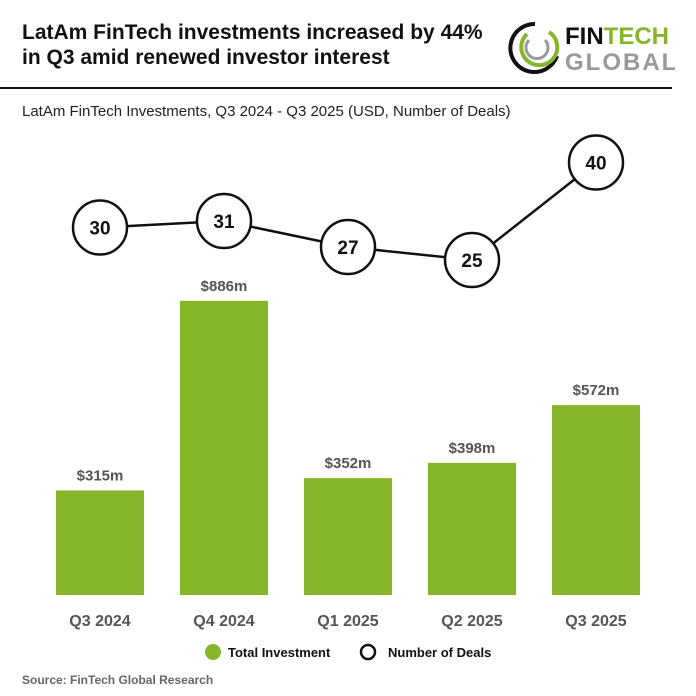 The width and height of the screenshot is (696, 696). I want to click on deals-value-label: 27, so click(347, 248).